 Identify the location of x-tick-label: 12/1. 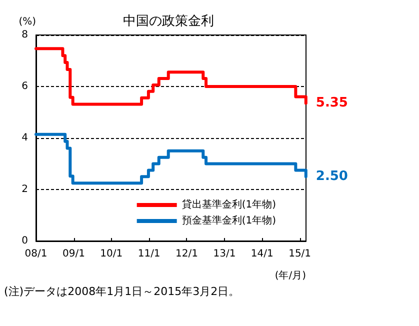
(187, 254).